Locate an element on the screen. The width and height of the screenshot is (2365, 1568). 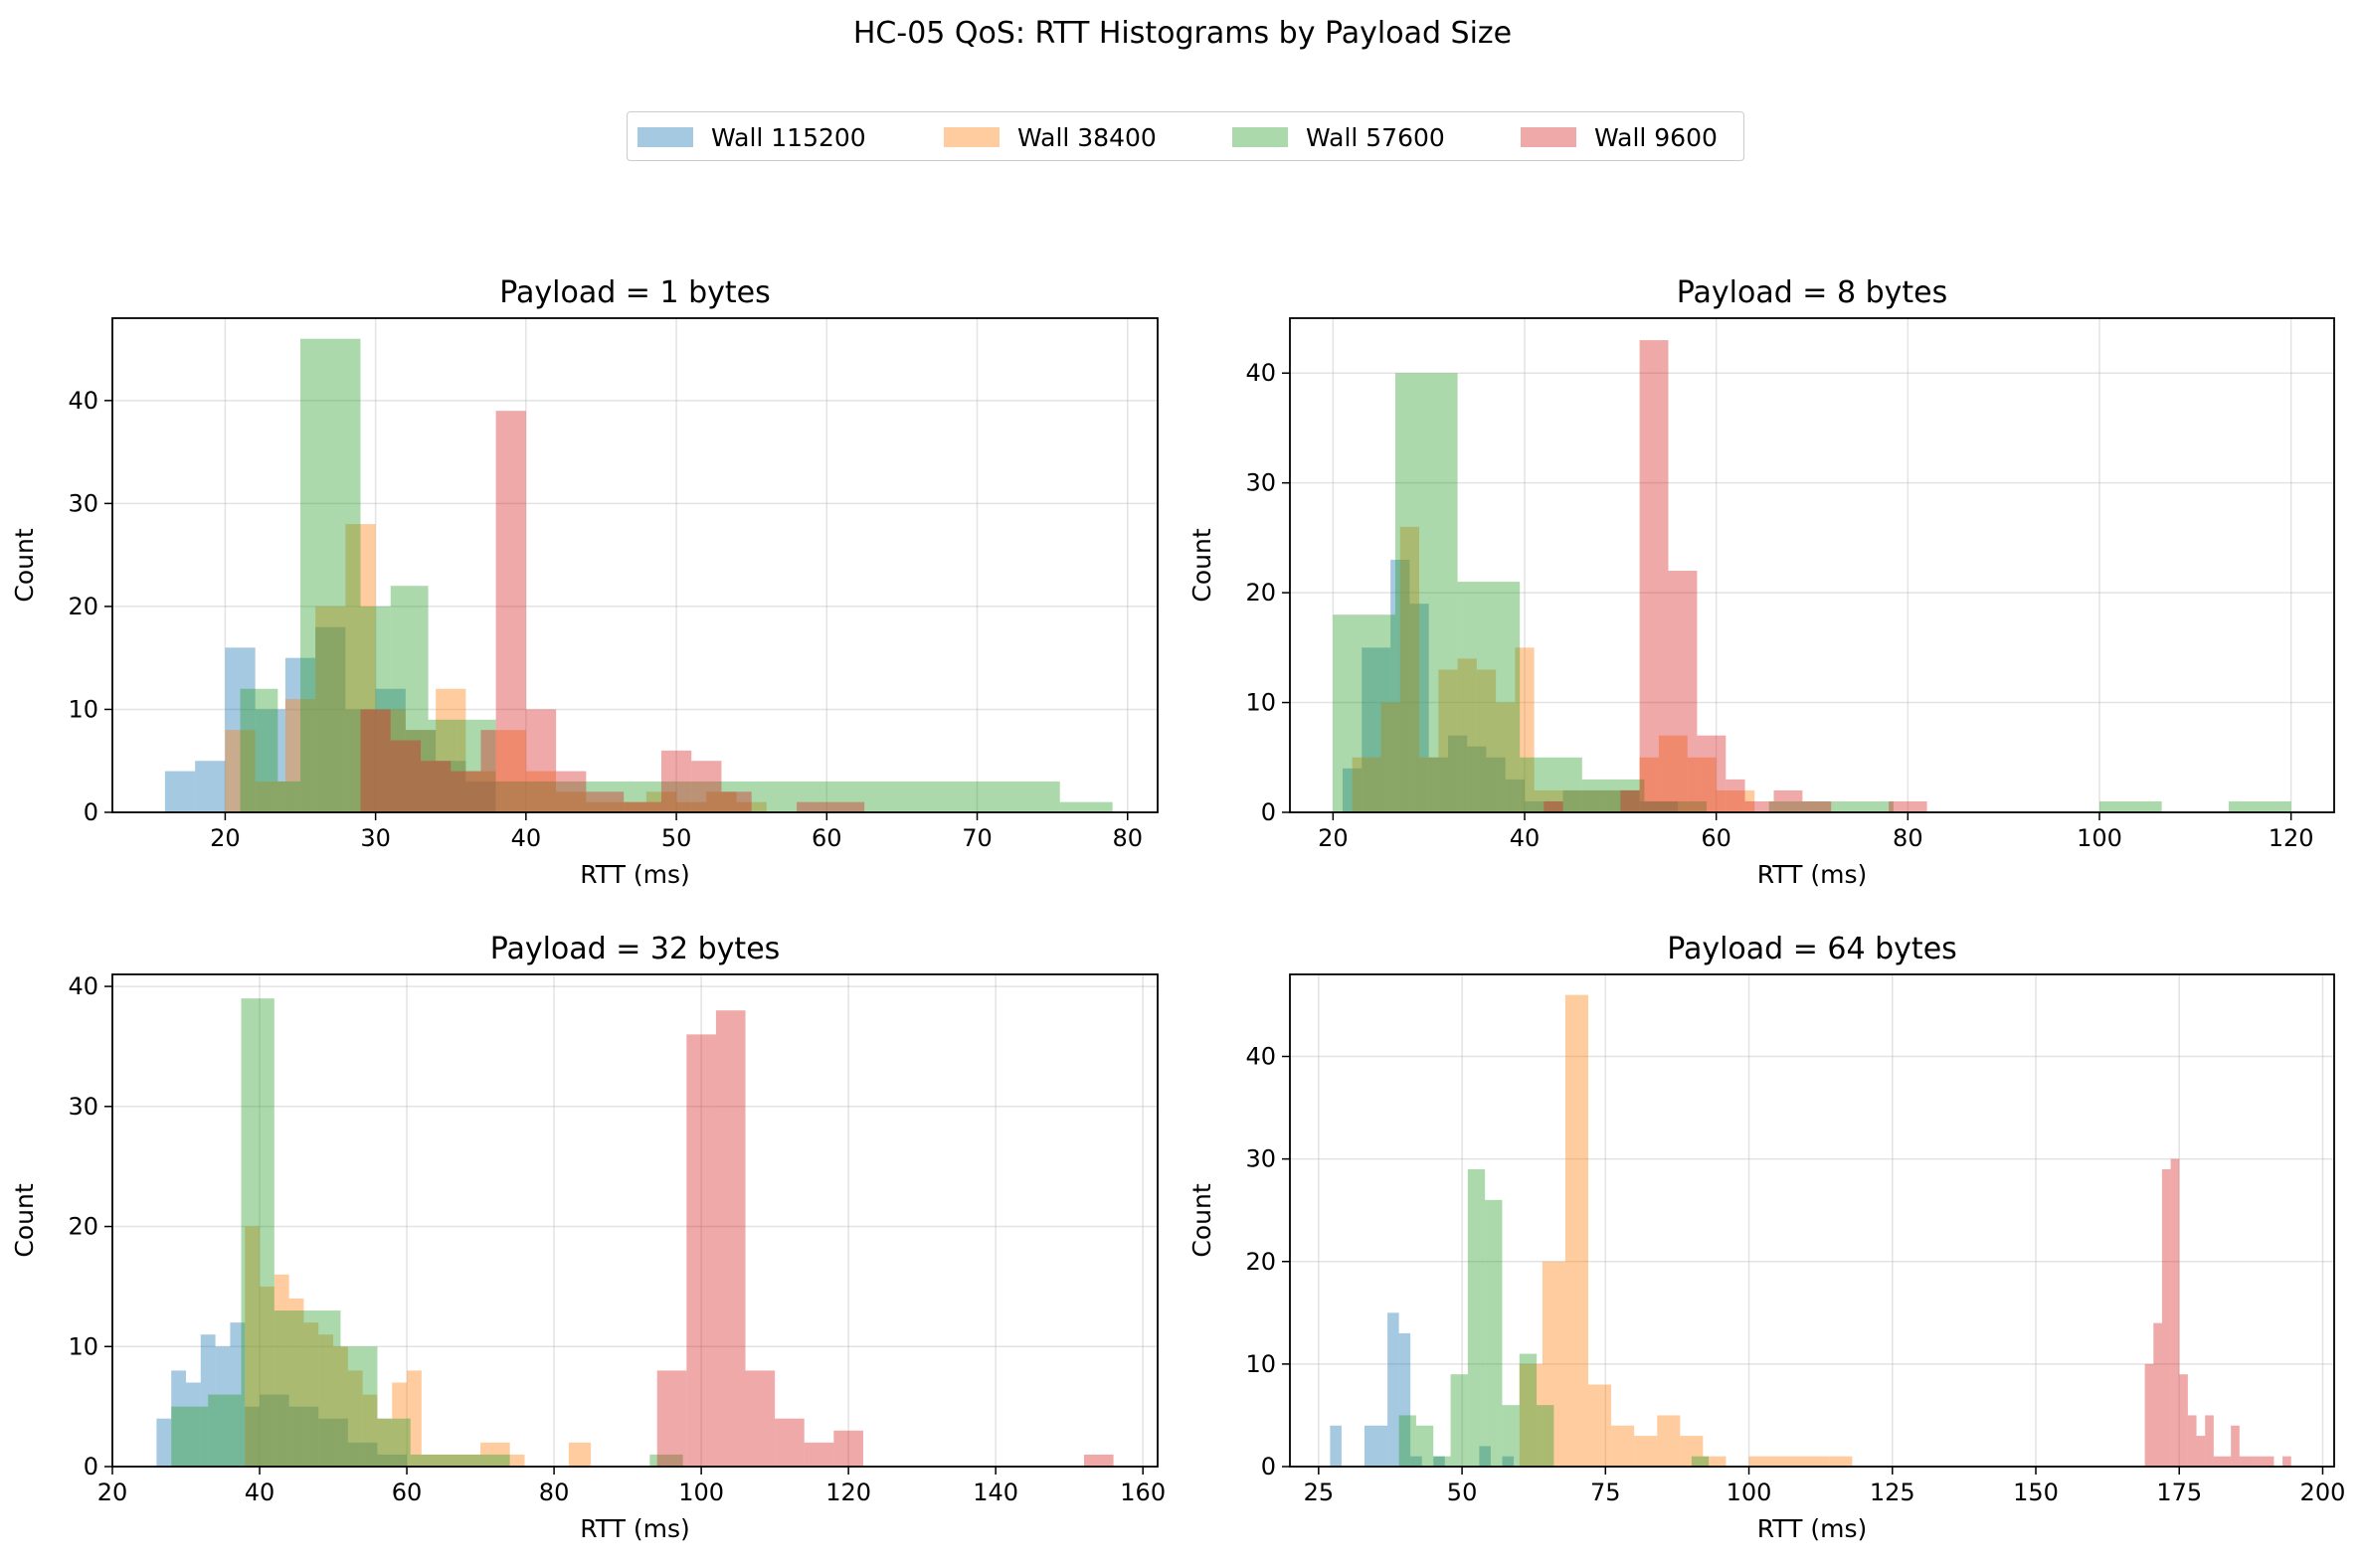
x-tick-label: 60 is located at coordinates (407, 1492).